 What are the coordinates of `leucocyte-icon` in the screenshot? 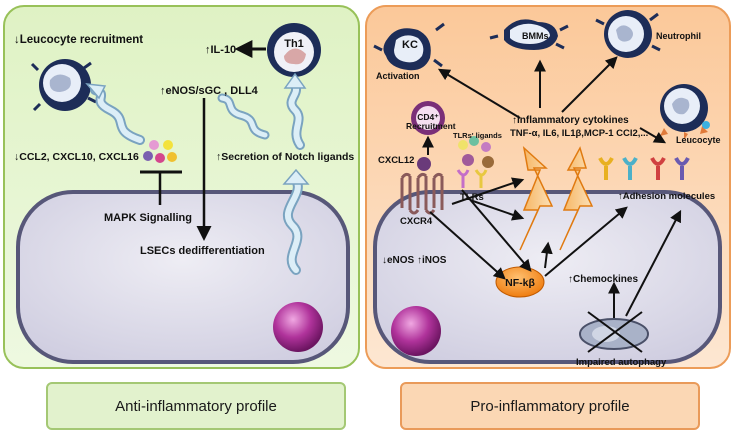 It's located at (685, 112).